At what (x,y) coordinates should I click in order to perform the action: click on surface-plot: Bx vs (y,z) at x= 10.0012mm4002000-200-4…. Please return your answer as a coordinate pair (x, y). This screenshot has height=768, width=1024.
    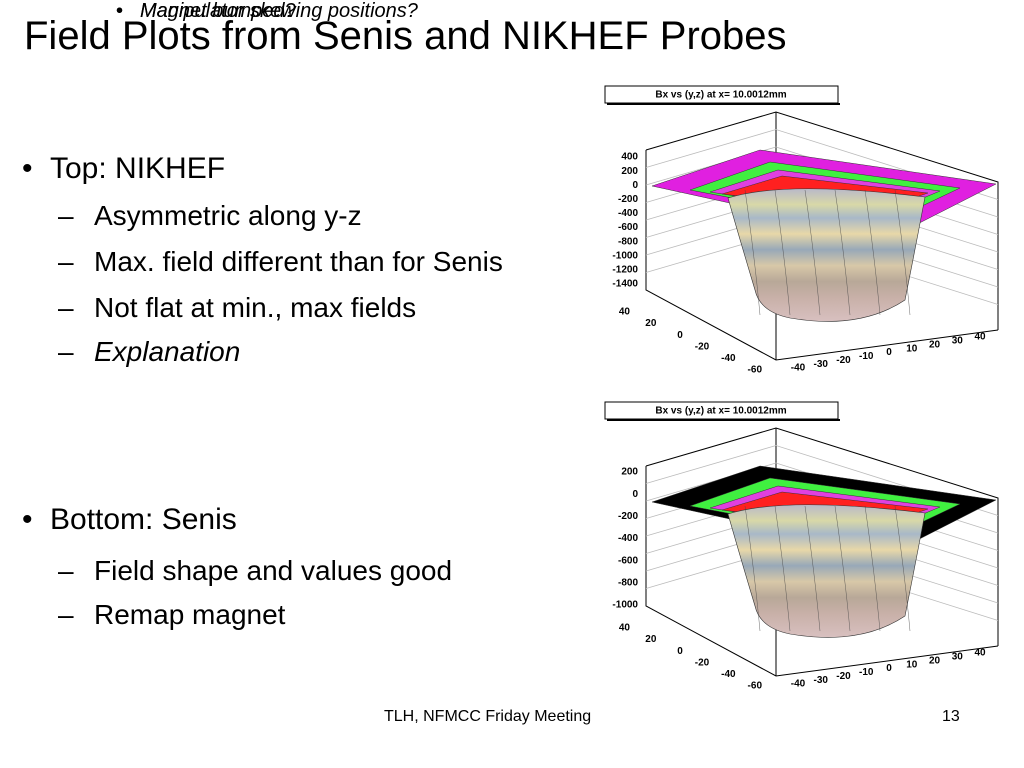
    Looking at the image, I should click on (801, 230).